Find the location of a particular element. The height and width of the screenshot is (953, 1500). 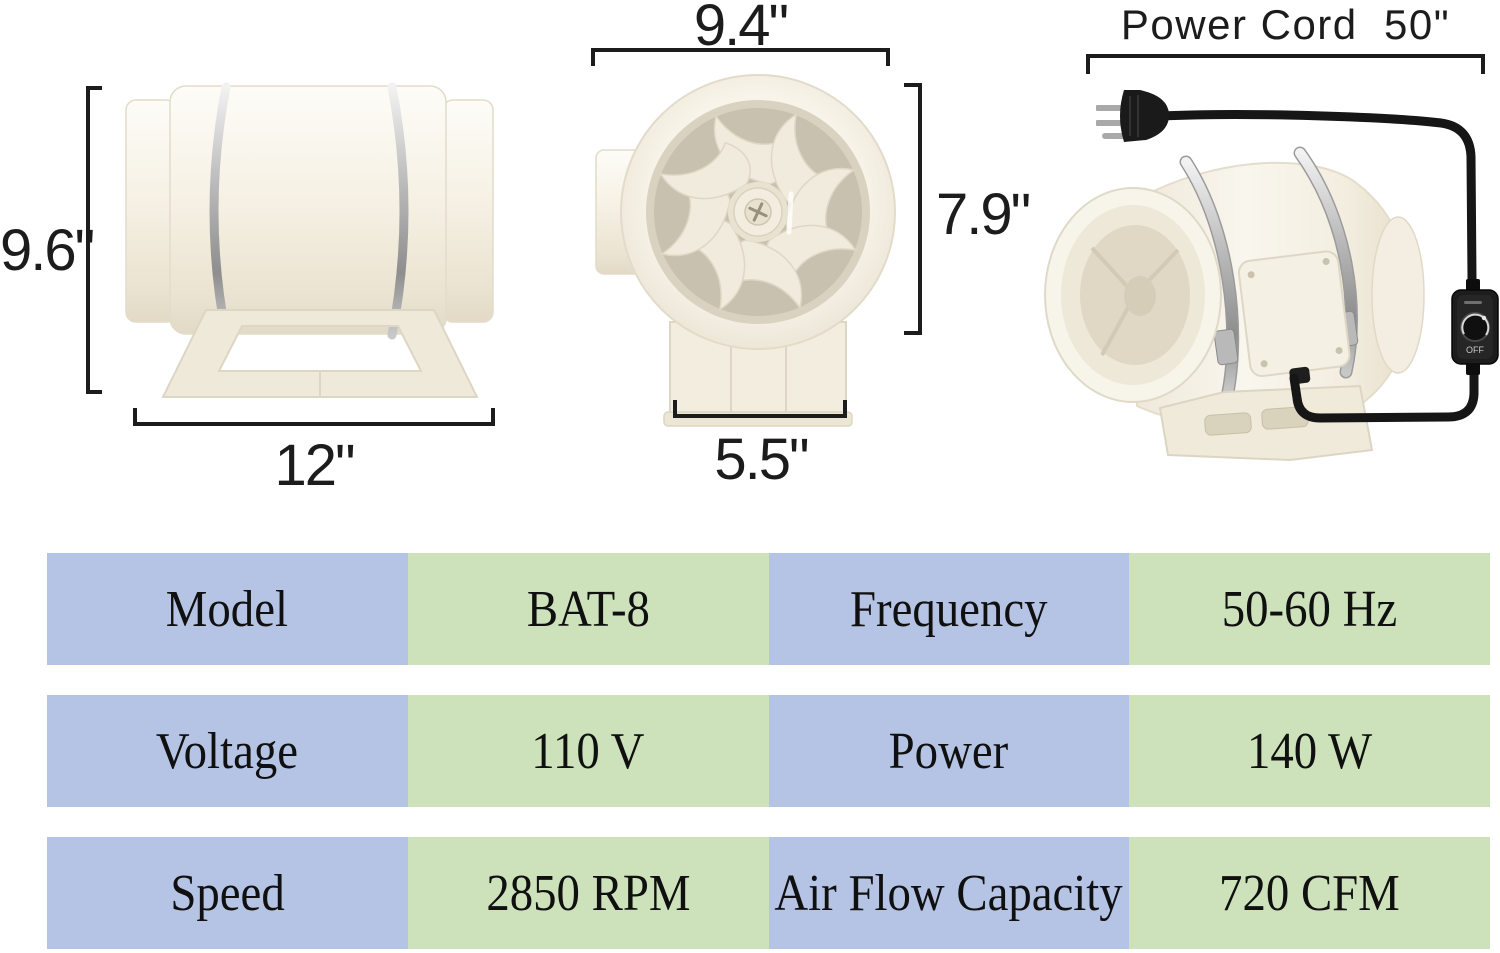

bracket-front-height is located at coordinates (913, 209).